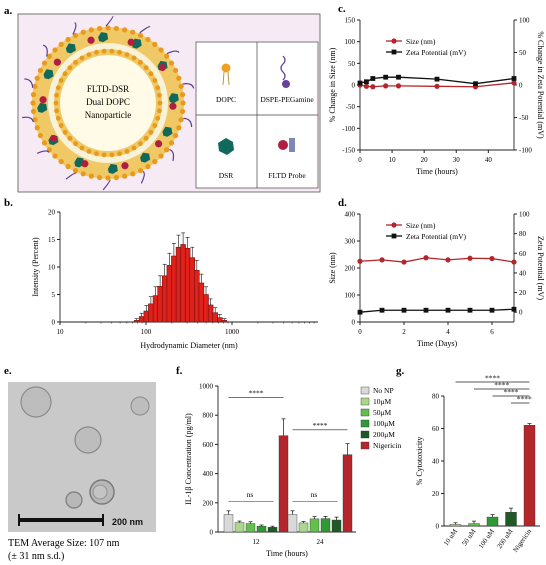 The width and height of the screenshot is (546, 565). Describe the element at coordinates (492, 332) in the screenshot. I see `x-tick-label: 6` at that location.